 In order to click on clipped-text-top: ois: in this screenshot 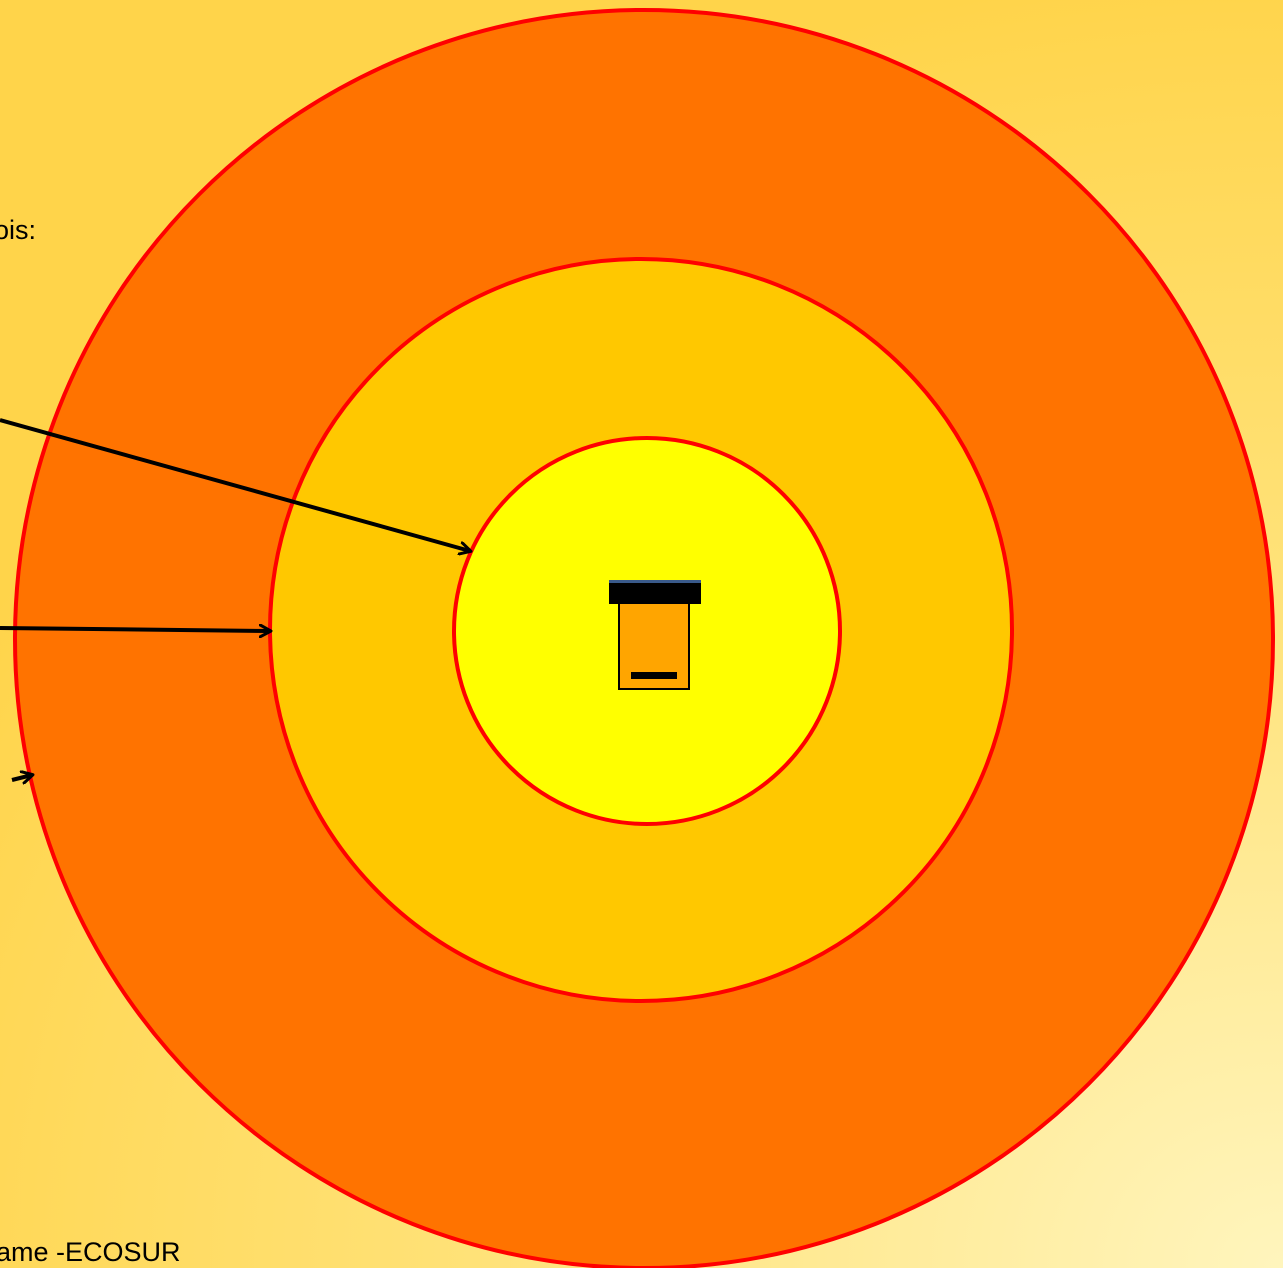, I will do `click(30, 230)`.